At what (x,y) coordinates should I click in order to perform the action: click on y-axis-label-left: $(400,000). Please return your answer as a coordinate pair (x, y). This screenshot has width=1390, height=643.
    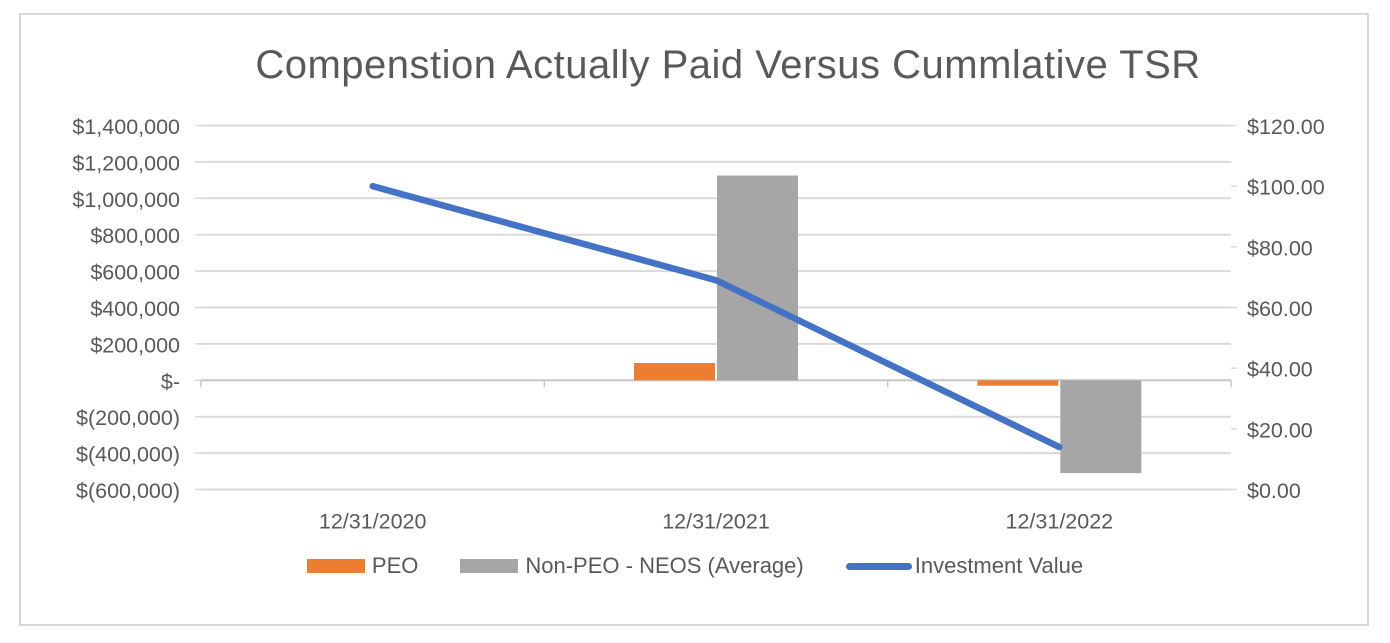
    Looking at the image, I should click on (128, 455).